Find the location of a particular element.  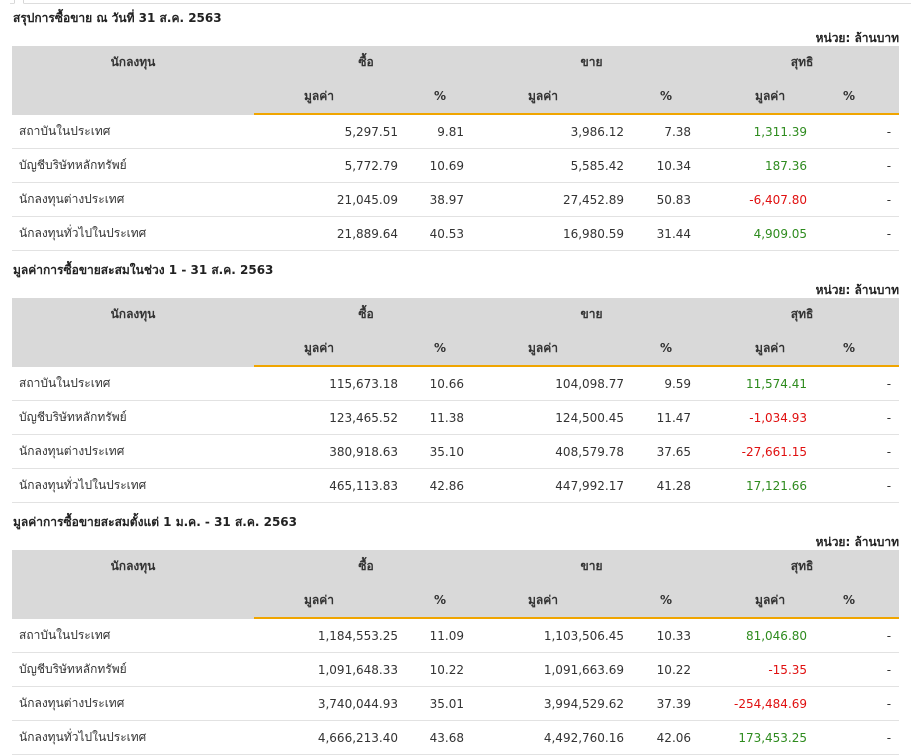

sell-percent: 10.22 is located at coordinates (670, 669).